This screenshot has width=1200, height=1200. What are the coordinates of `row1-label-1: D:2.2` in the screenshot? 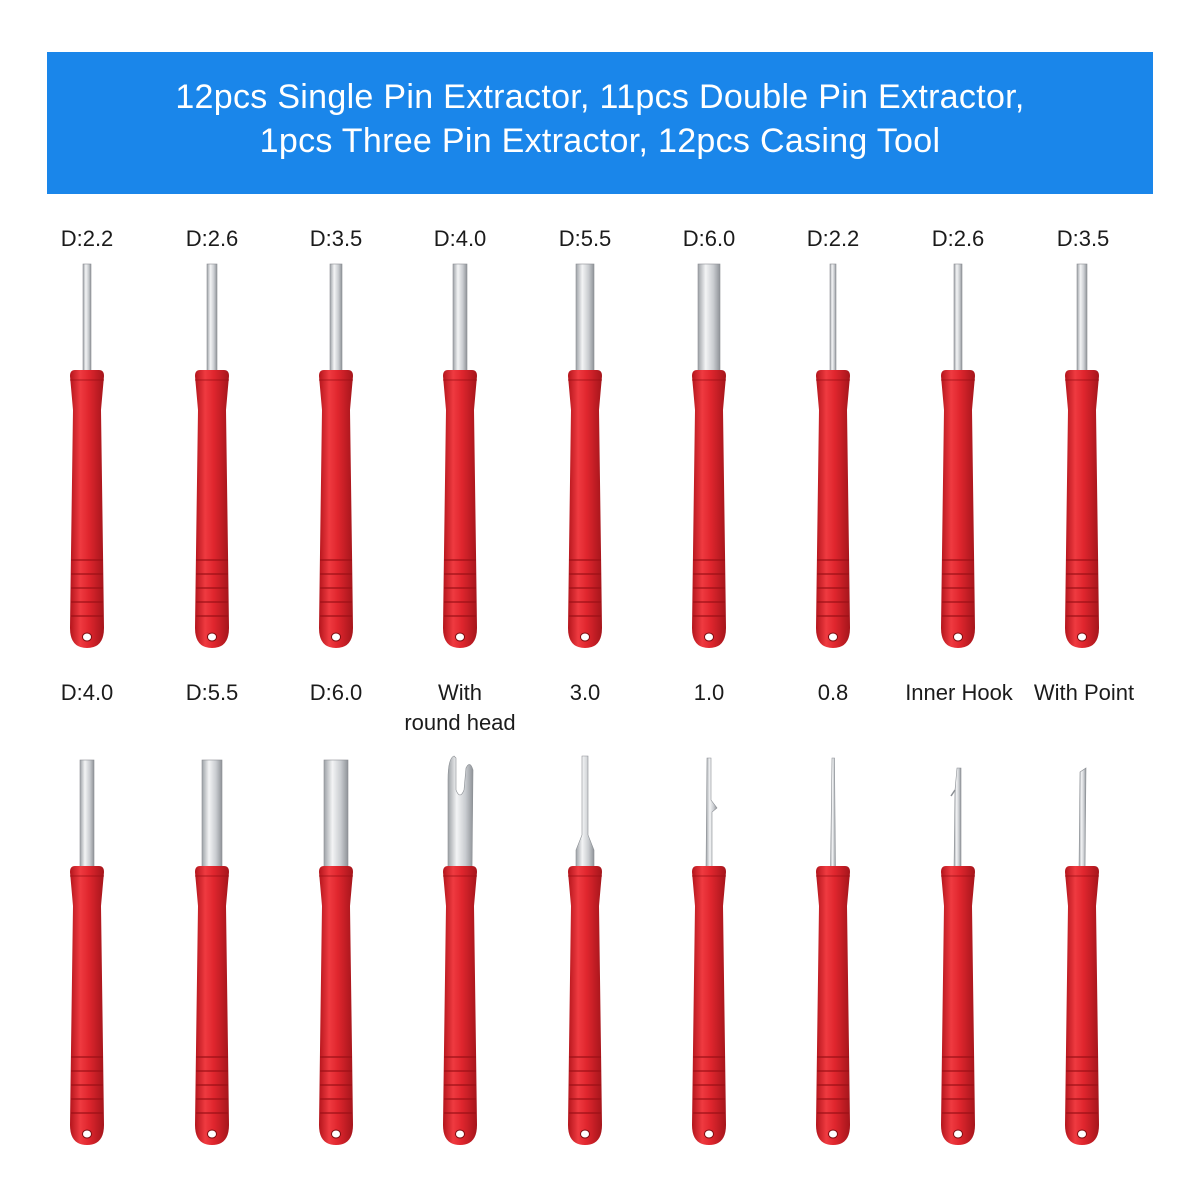 It's located at (87, 238).